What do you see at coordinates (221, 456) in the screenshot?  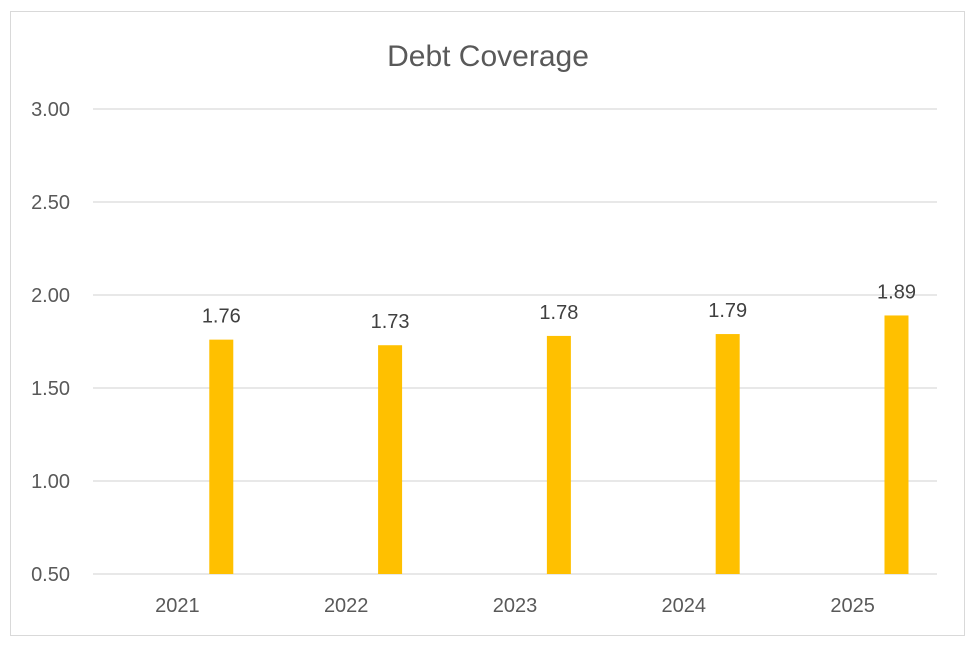 I see `bar-2021` at bounding box center [221, 456].